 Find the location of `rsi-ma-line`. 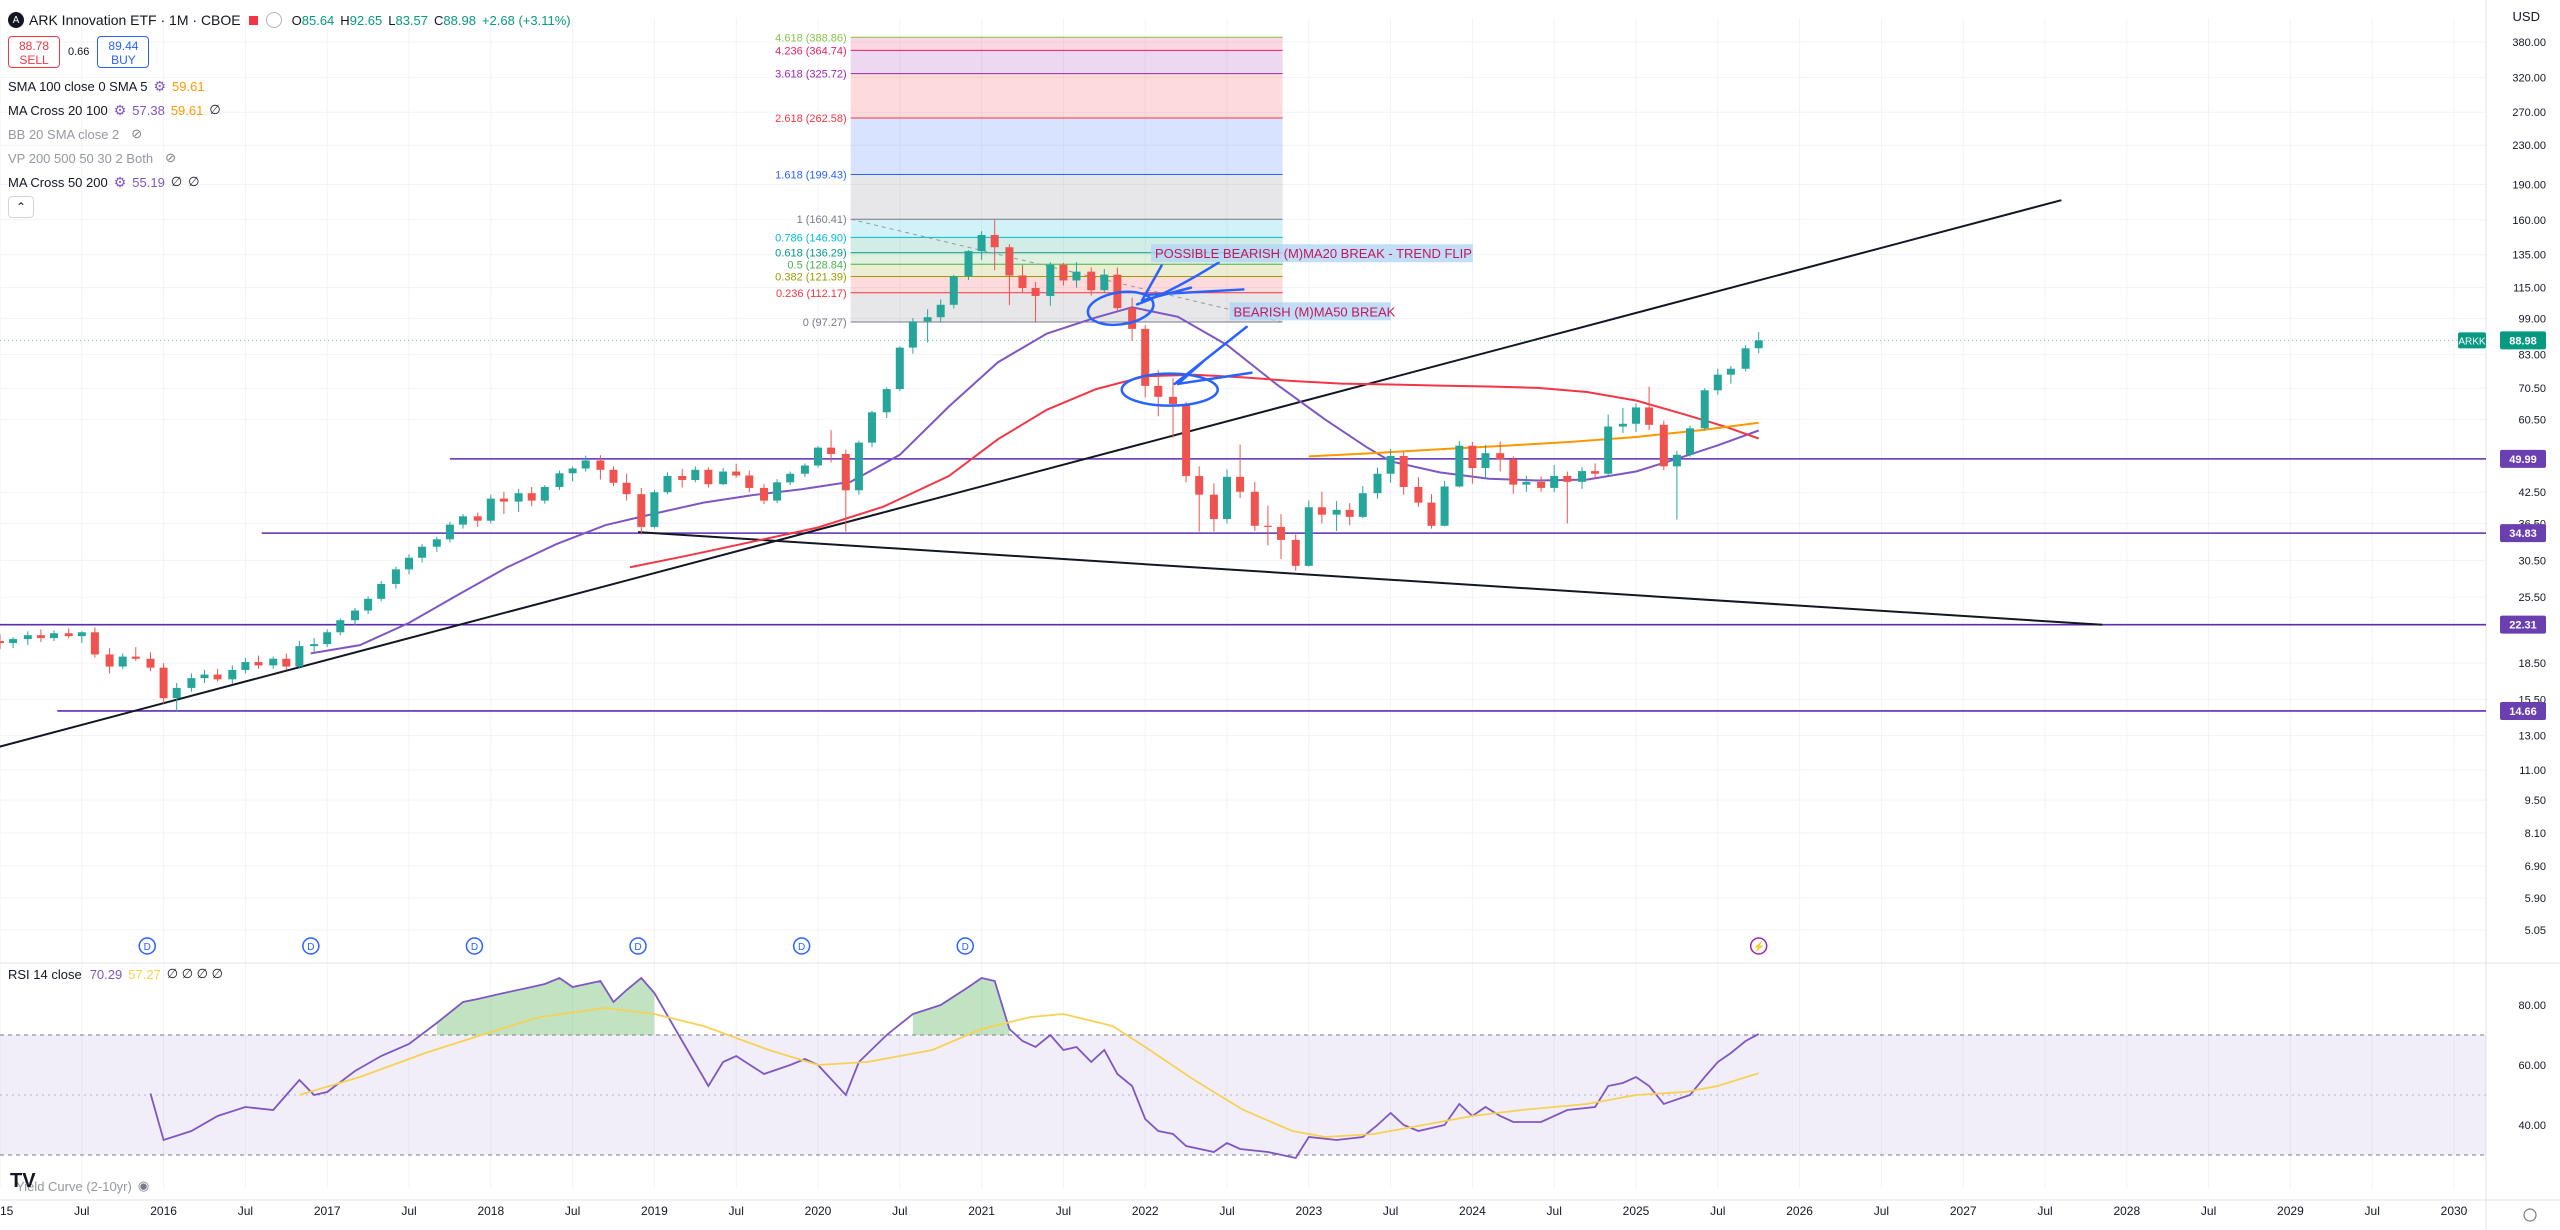

rsi-ma-line is located at coordinates (1029, 1072).